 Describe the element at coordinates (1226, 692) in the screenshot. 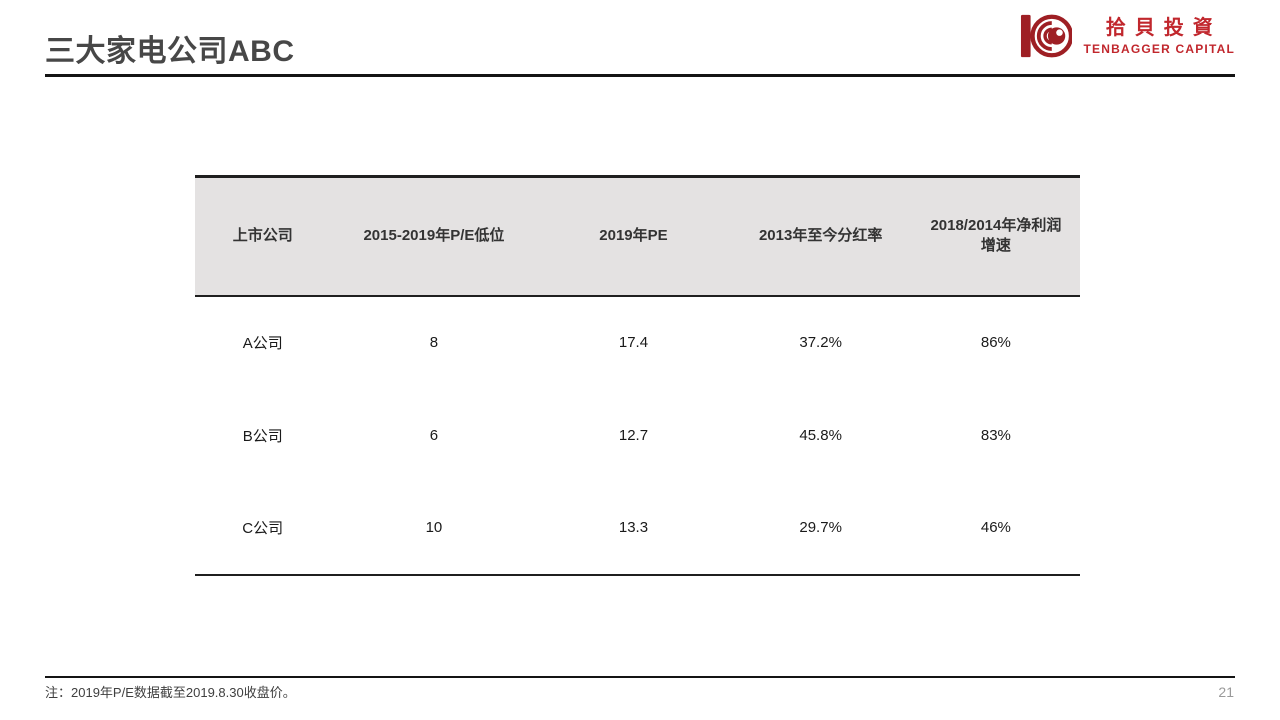

I see `page-number: 21` at that location.